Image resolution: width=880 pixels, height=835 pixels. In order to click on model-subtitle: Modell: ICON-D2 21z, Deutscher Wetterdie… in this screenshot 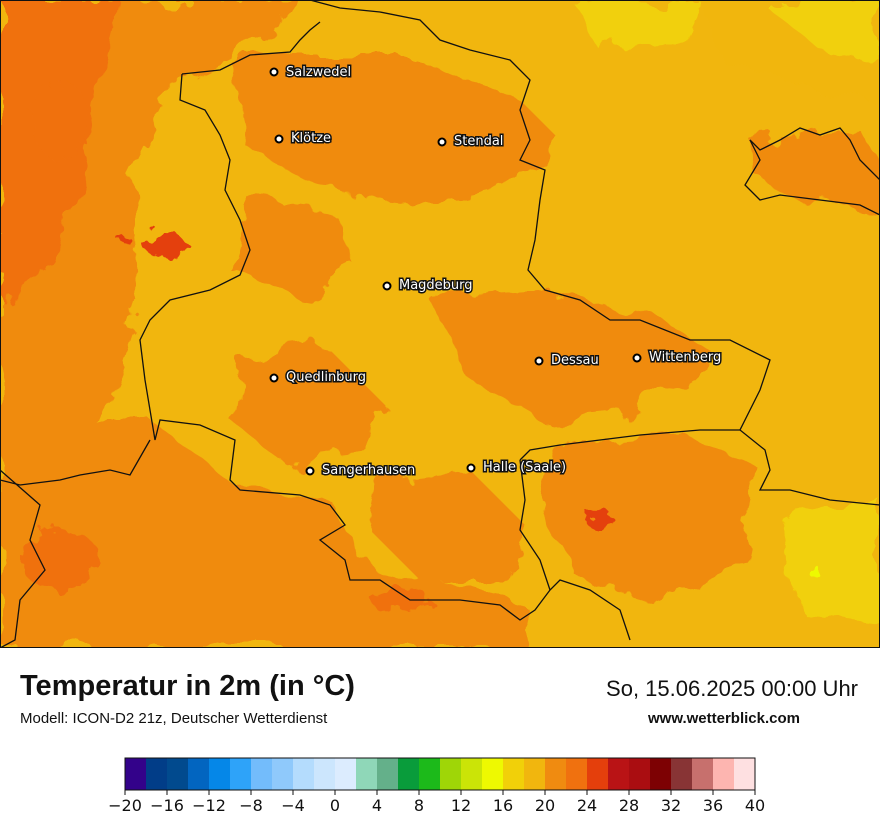, I will do `click(174, 718)`.